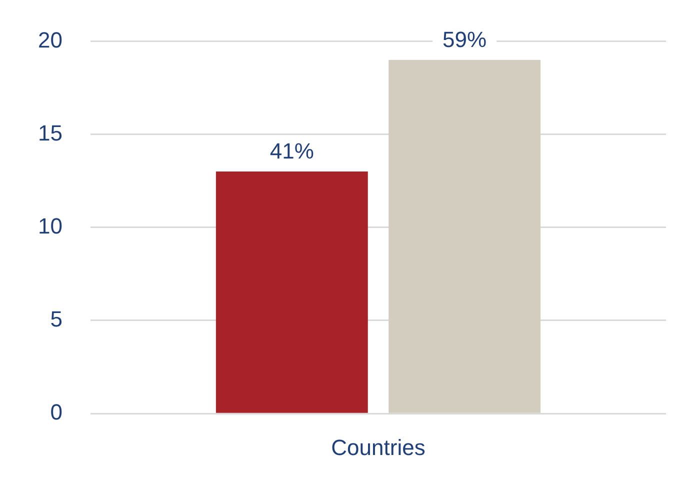 This screenshot has width=681, height=484. Describe the element at coordinates (50, 39) in the screenshot. I see `y-tick-label: 20` at that location.